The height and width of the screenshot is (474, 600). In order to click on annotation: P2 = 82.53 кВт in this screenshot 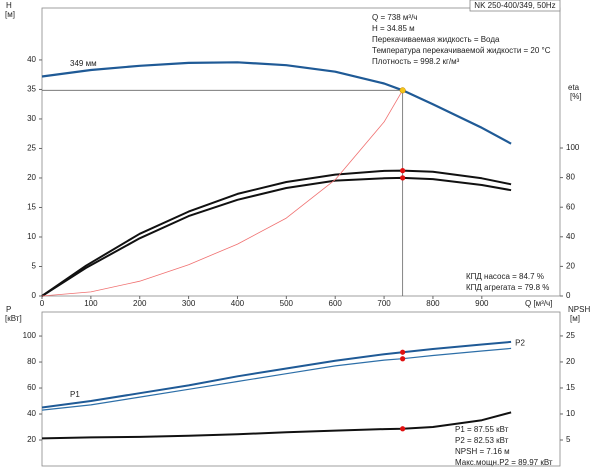, I will do `click(482, 440)`.